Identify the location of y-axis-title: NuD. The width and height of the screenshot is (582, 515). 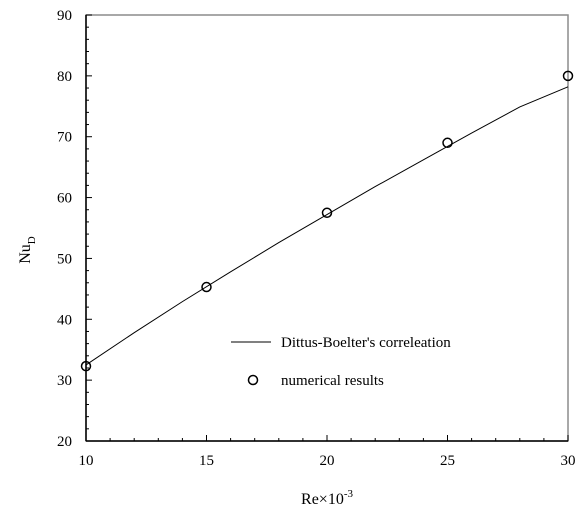
(27, 250).